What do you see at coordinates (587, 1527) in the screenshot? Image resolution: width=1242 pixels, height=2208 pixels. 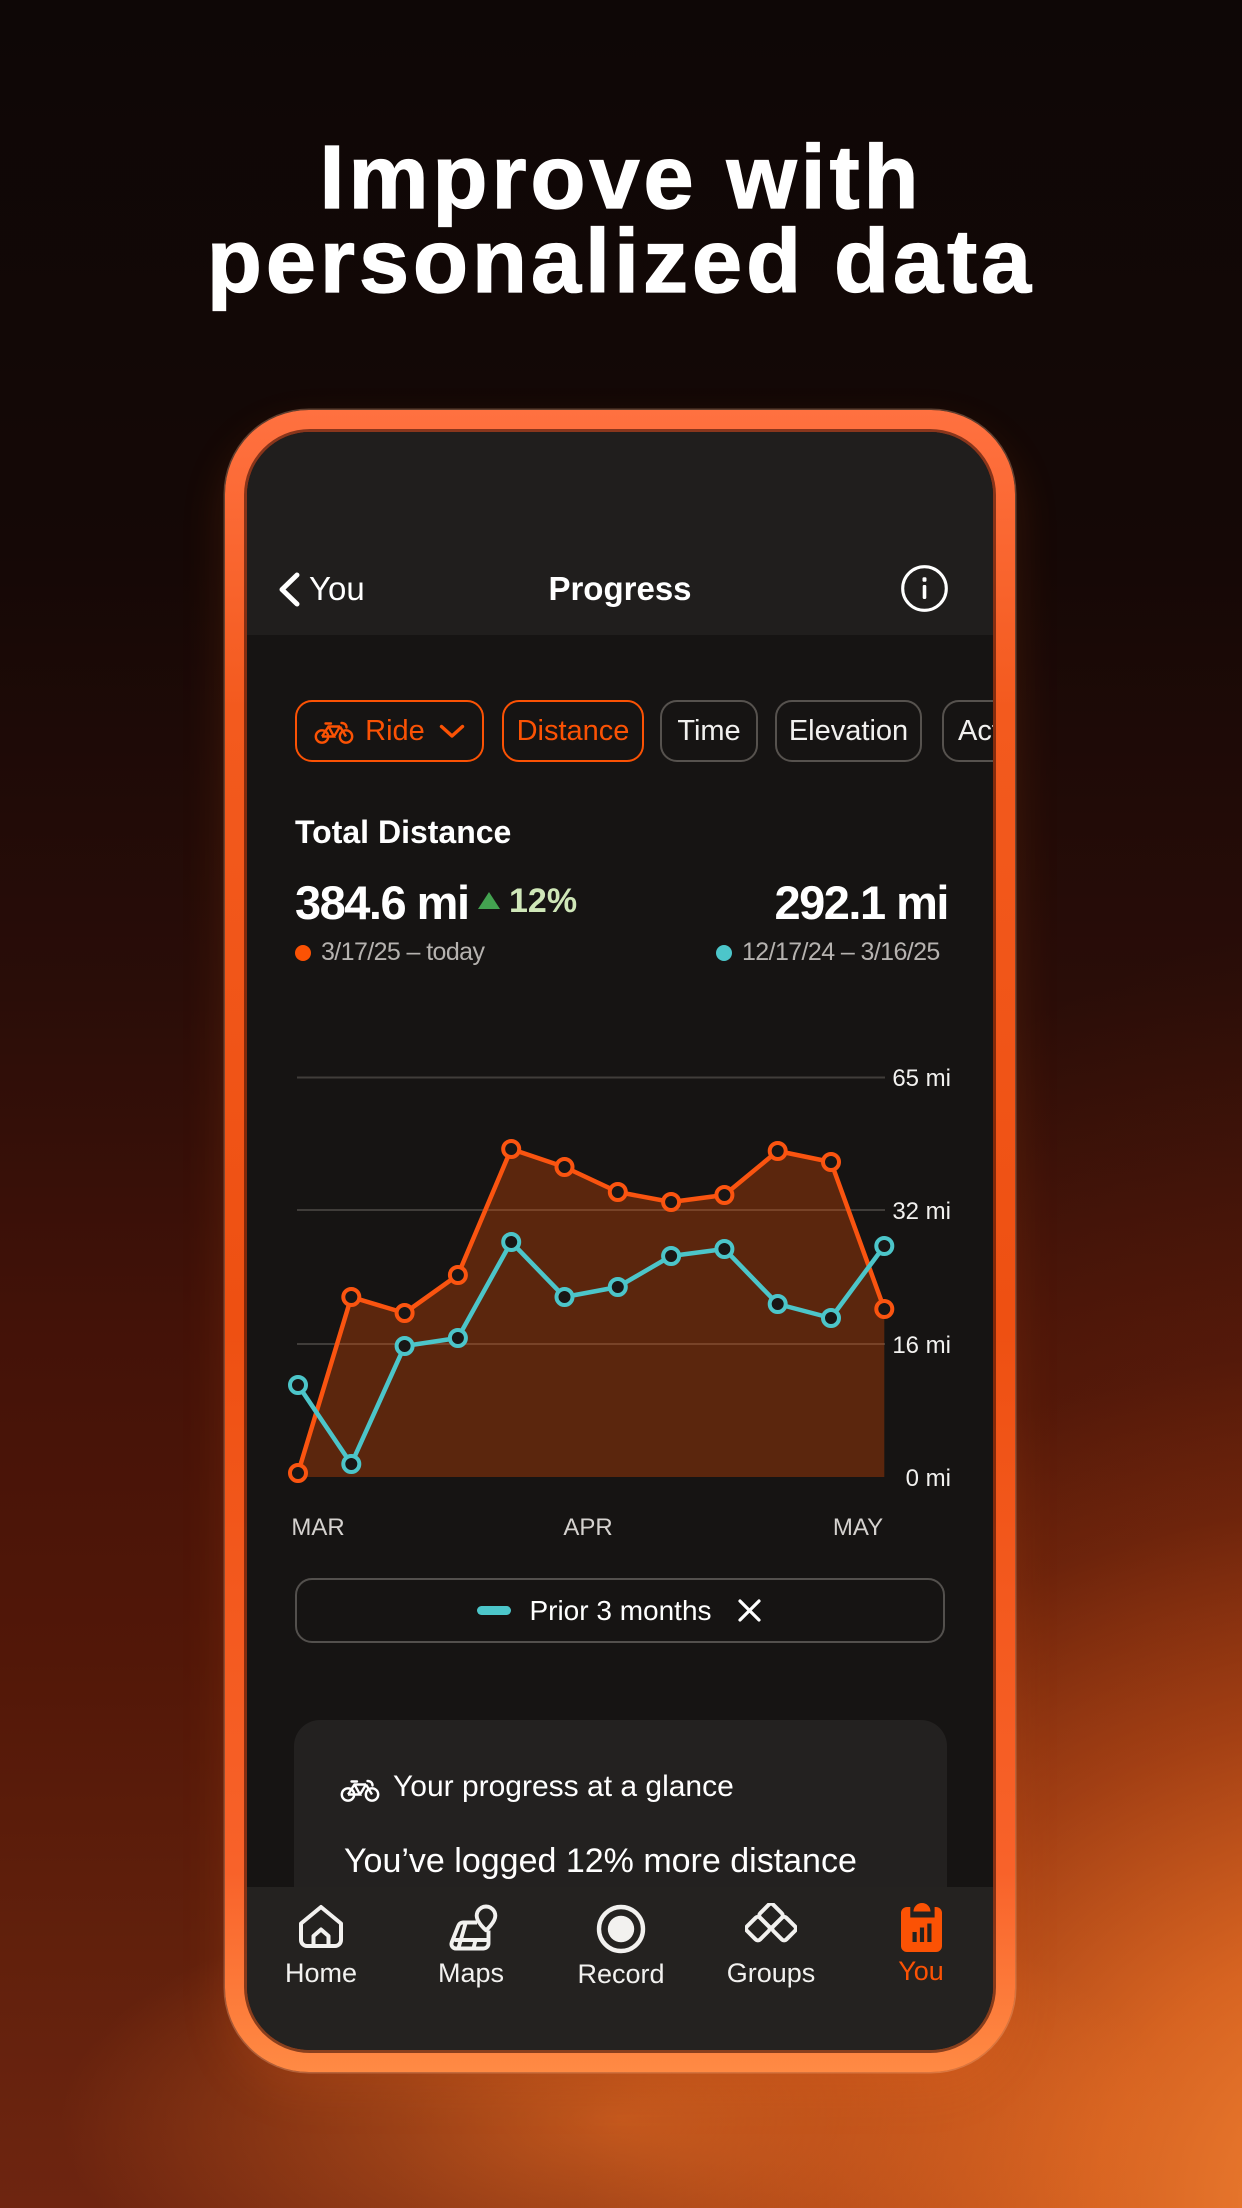 I see `svg-text: APR` at bounding box center [587, 1527].